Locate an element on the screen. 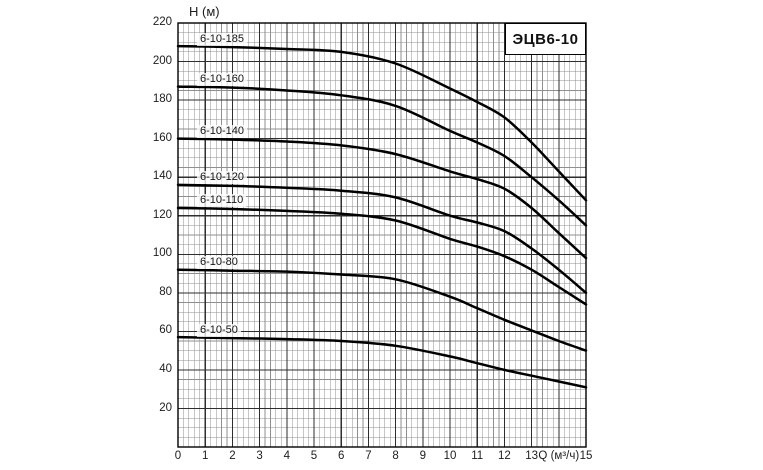  chart-title: ЭЦВ6-10 is located at coordinates (545, 39).